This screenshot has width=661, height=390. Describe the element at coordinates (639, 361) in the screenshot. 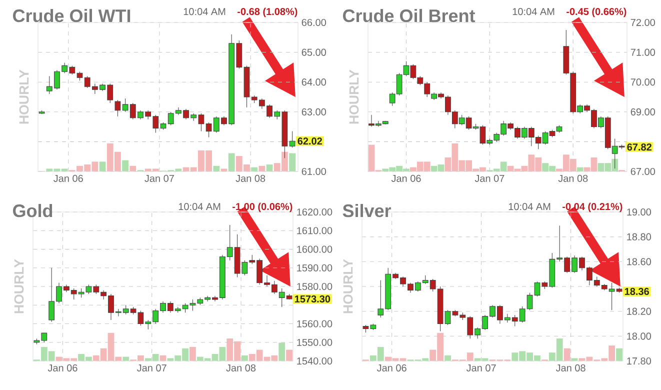

I see `y-tick-label: 17.80` at that location.